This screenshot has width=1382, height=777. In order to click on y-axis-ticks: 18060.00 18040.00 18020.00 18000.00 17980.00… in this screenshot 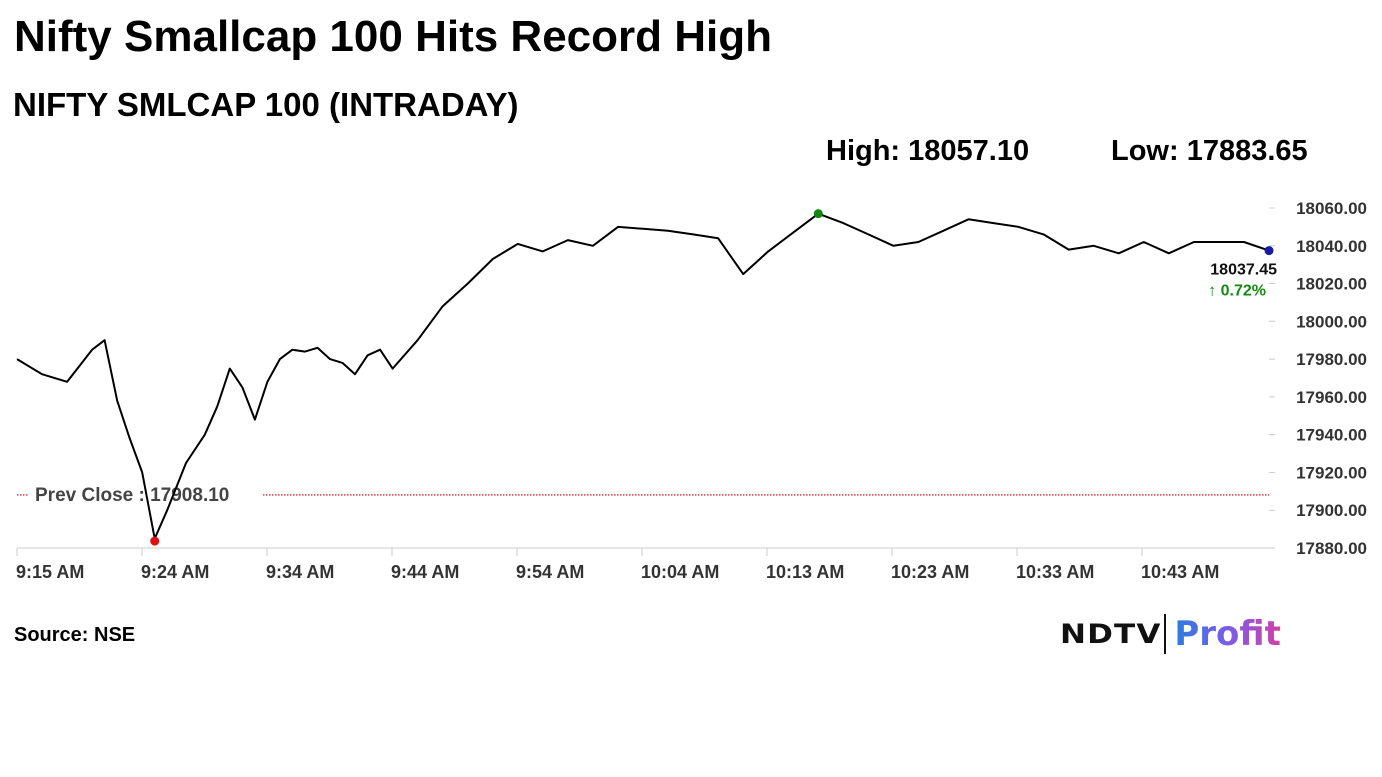, I will do `click(1318, 378)`.